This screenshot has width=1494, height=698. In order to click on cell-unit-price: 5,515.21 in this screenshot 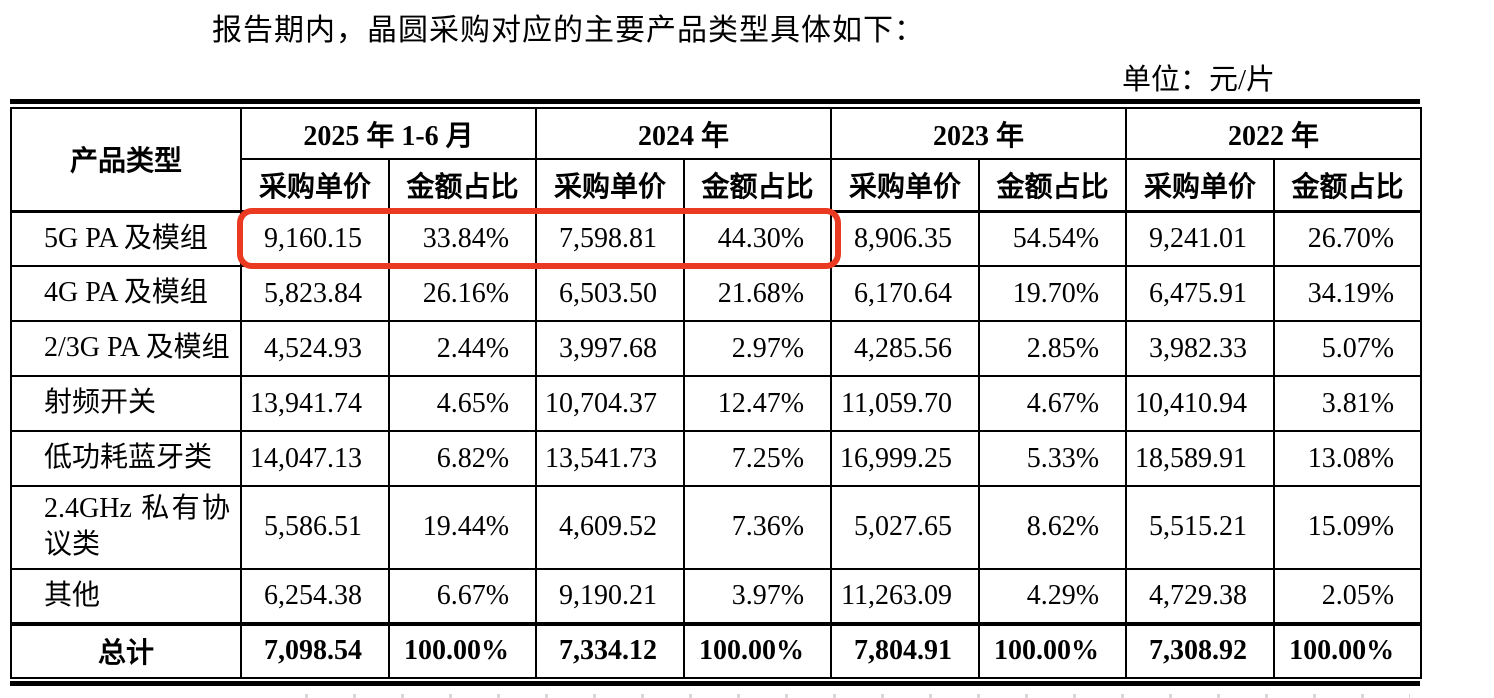, I will do `click(1200, 527)`.